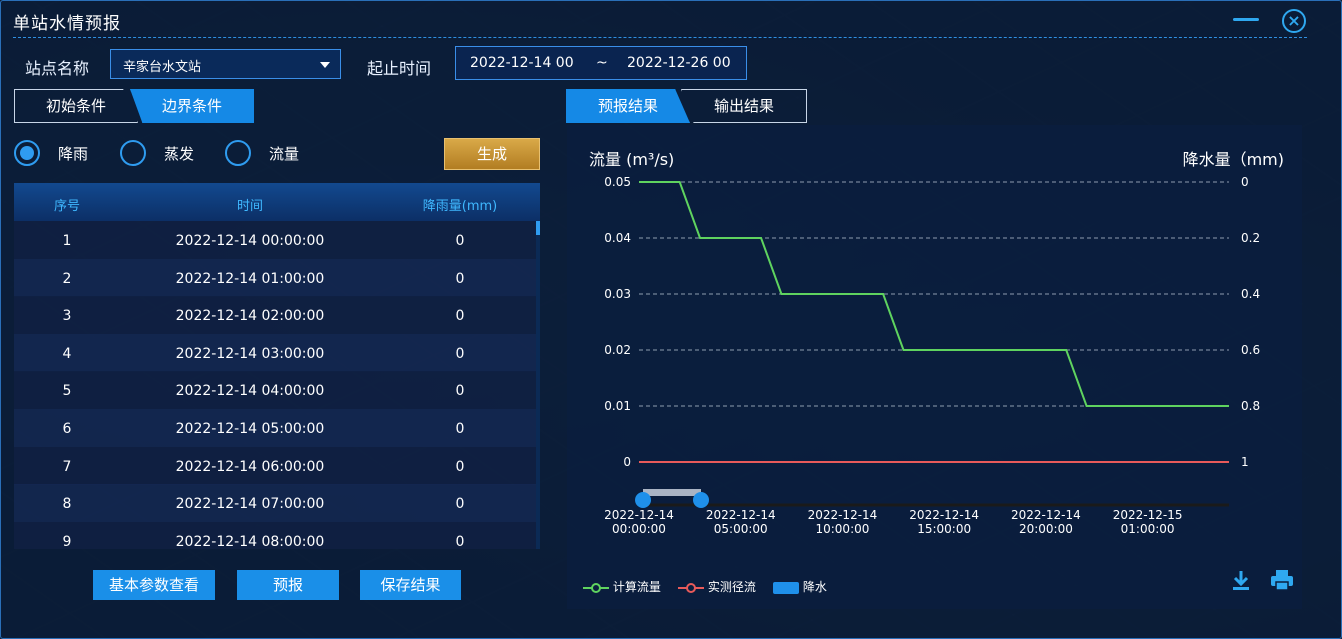 This screenshot has height=639, width=1342. I want to click on cell-index: 7, so click(67, 466).